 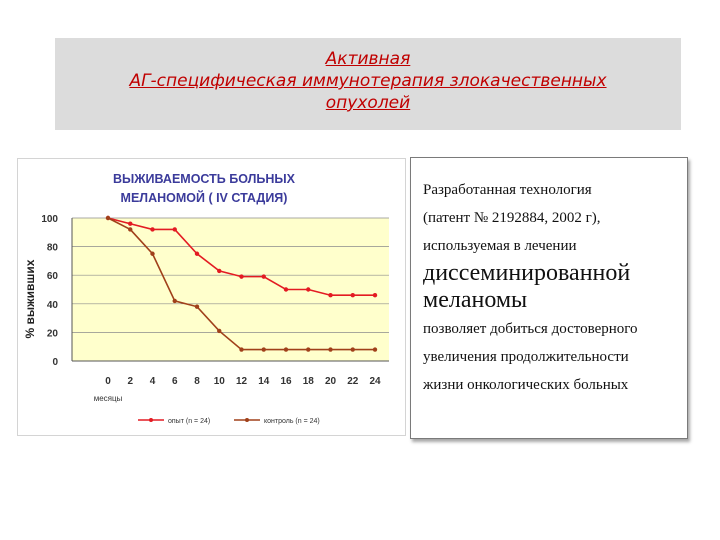 I want to click on y-tick-label-80: 80, so click(x=53, y=248).